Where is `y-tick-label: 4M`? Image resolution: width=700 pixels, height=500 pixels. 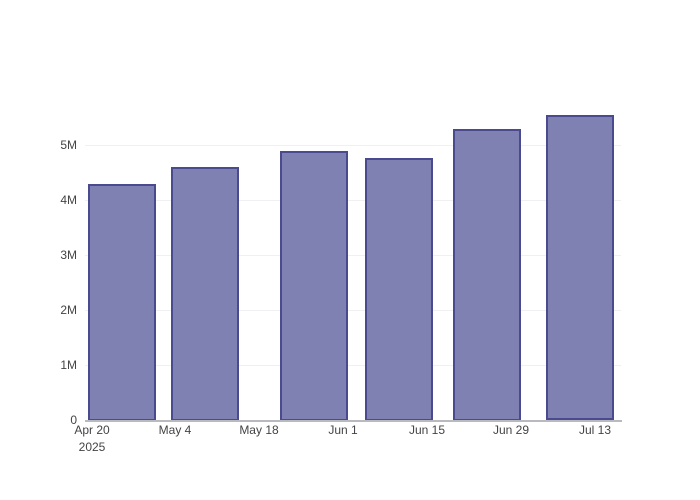
y-tick-label: 4M is located at coordinates (68, 200).